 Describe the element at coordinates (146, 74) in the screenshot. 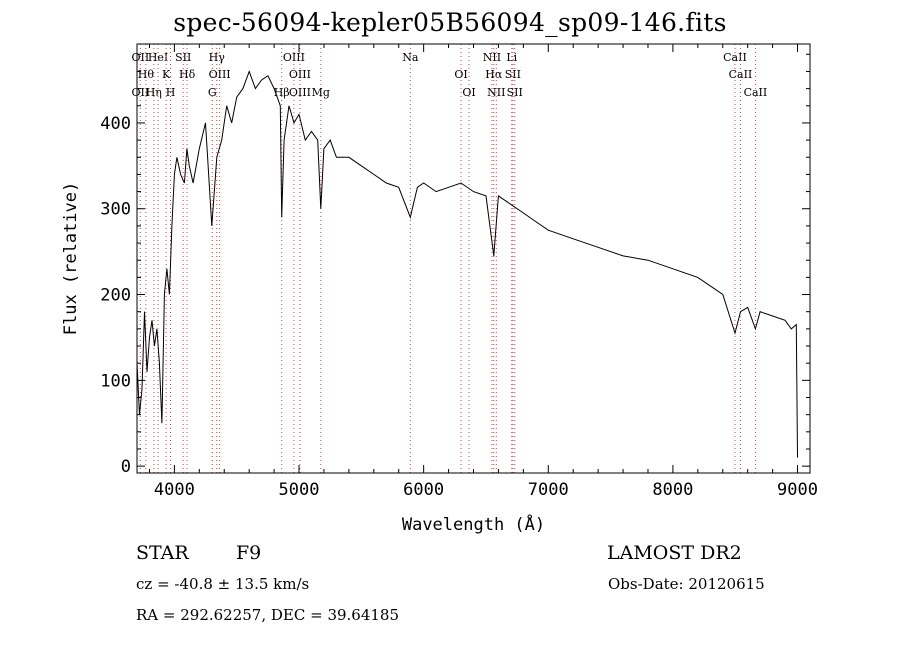

I see `line-label: Hθ` at that location.